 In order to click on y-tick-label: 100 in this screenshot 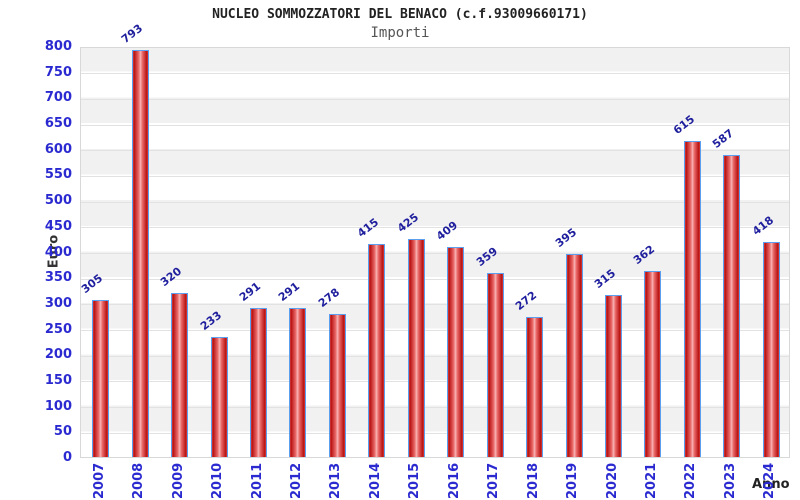, I will do `click(58, 406)`.